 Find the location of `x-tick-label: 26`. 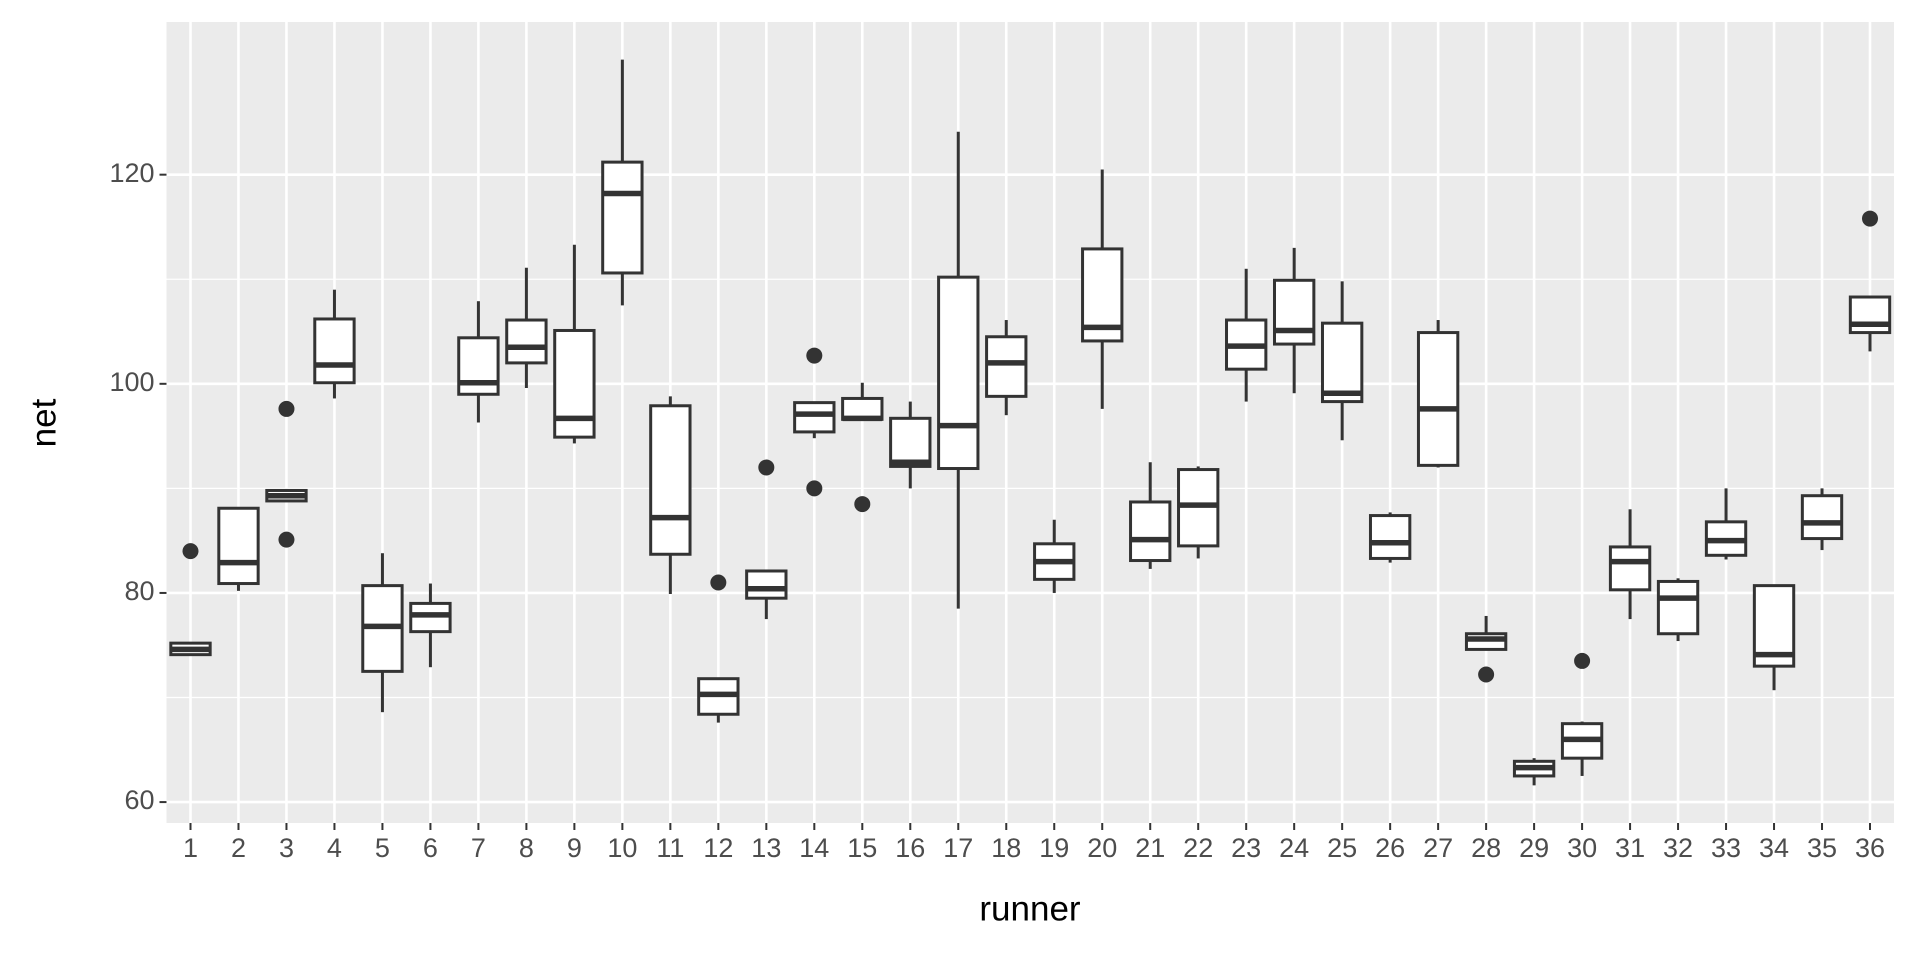

x-tick-label: 26 is located at coordinates (1390, 848).